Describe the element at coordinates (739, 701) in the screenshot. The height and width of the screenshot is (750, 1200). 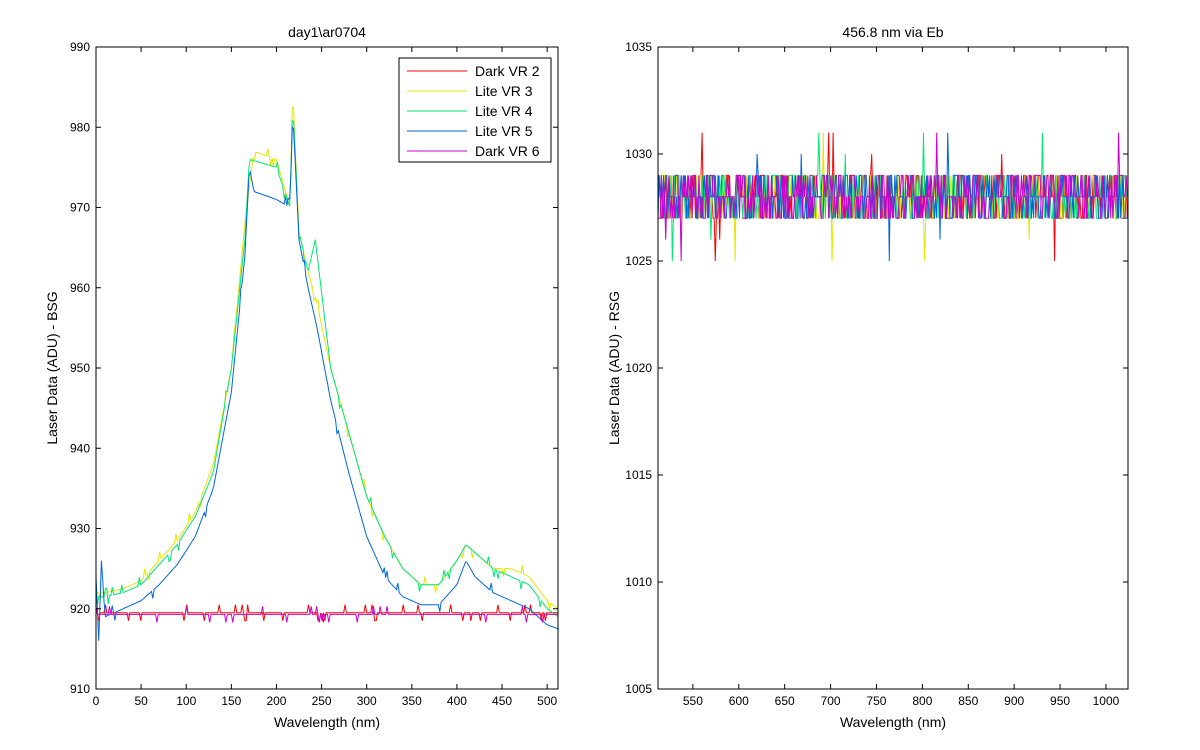
I see `x-tick-label: 600` at that location.